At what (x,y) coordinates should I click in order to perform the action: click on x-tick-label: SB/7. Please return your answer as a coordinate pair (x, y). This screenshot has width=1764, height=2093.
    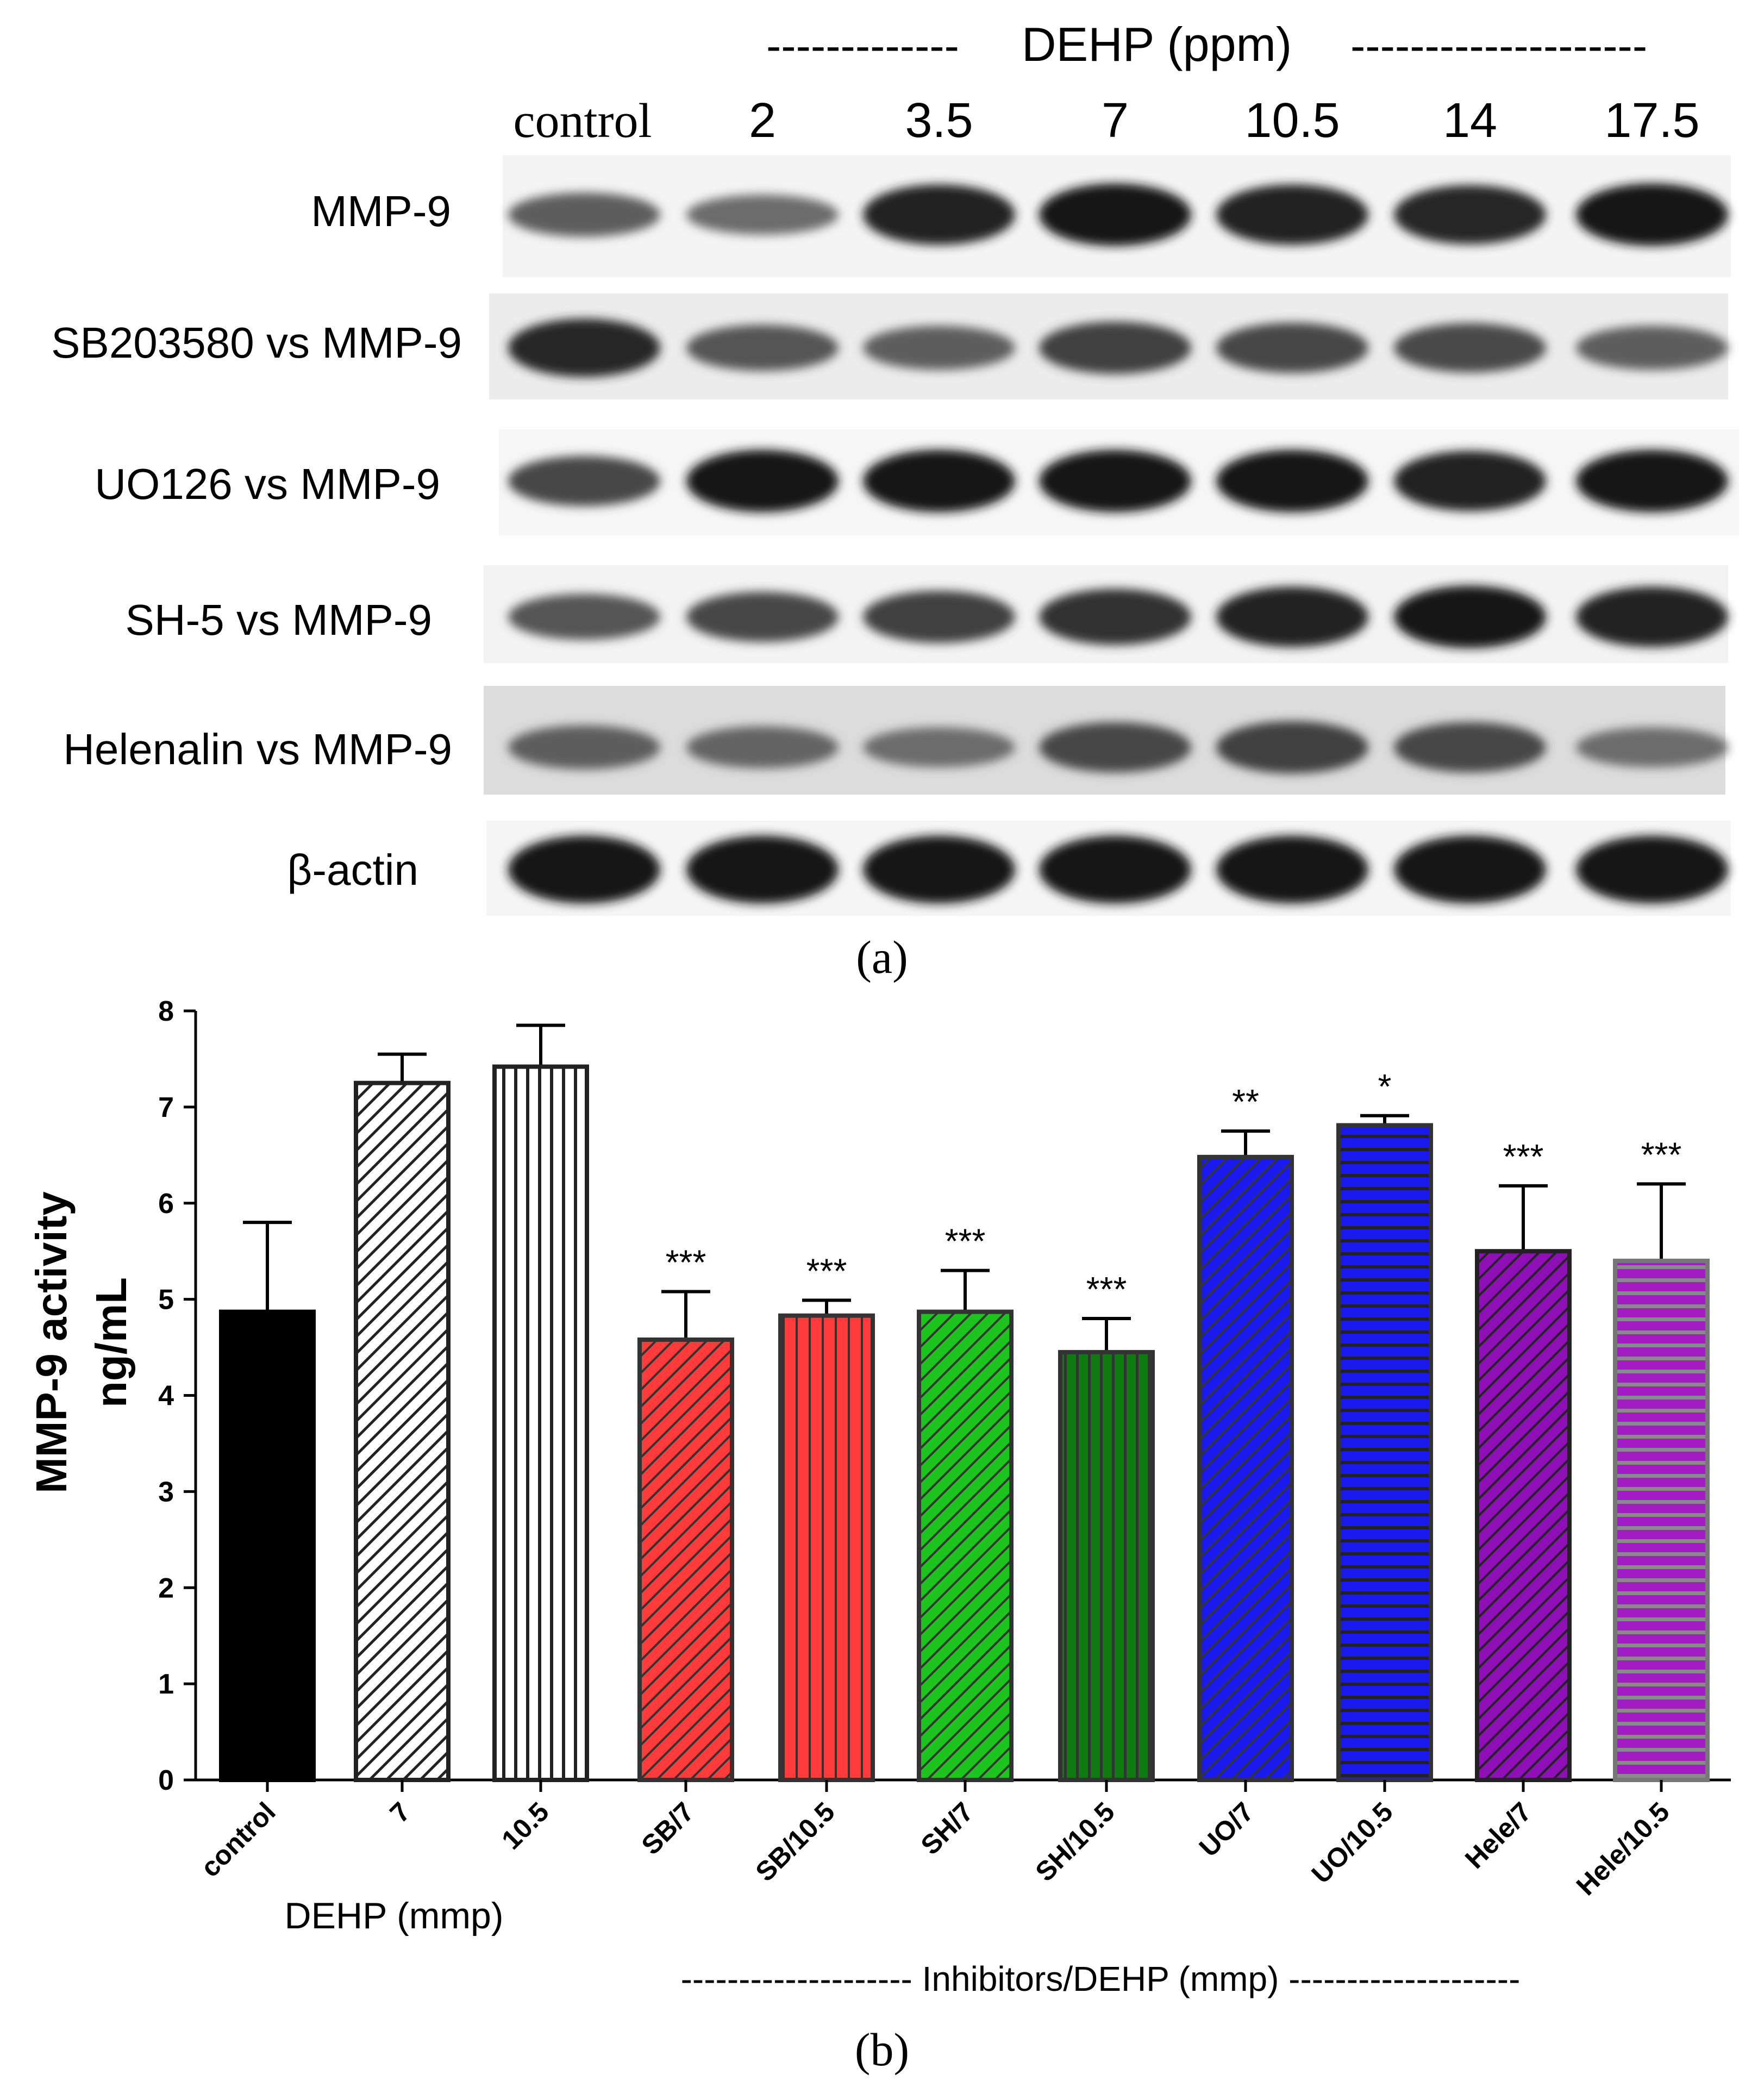
    Looking at the image, I should click on (668, 1828).